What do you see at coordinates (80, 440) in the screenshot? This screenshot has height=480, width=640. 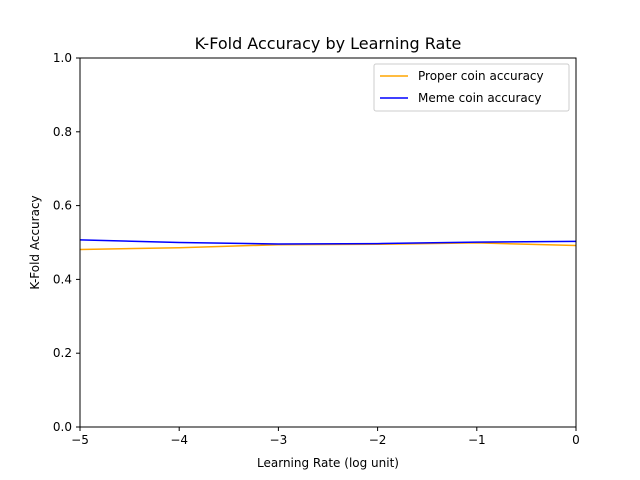 I see `x-tick-label: −5` at bounding box center [80, 440].